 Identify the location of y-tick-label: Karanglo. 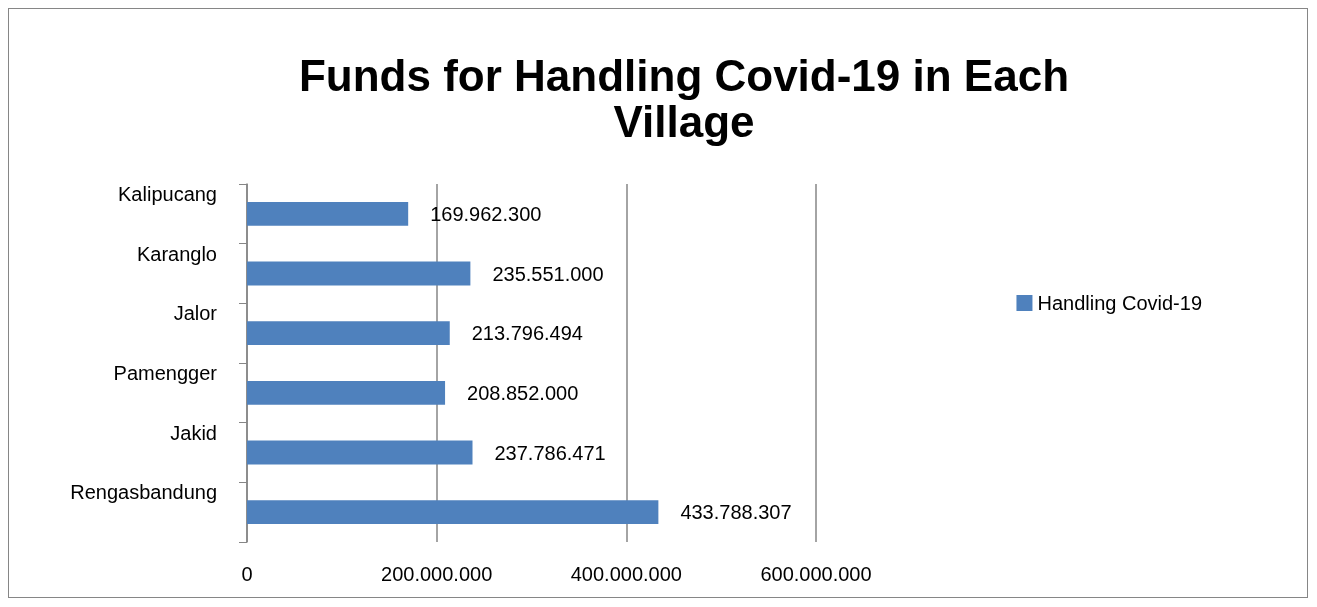
(176, 253).